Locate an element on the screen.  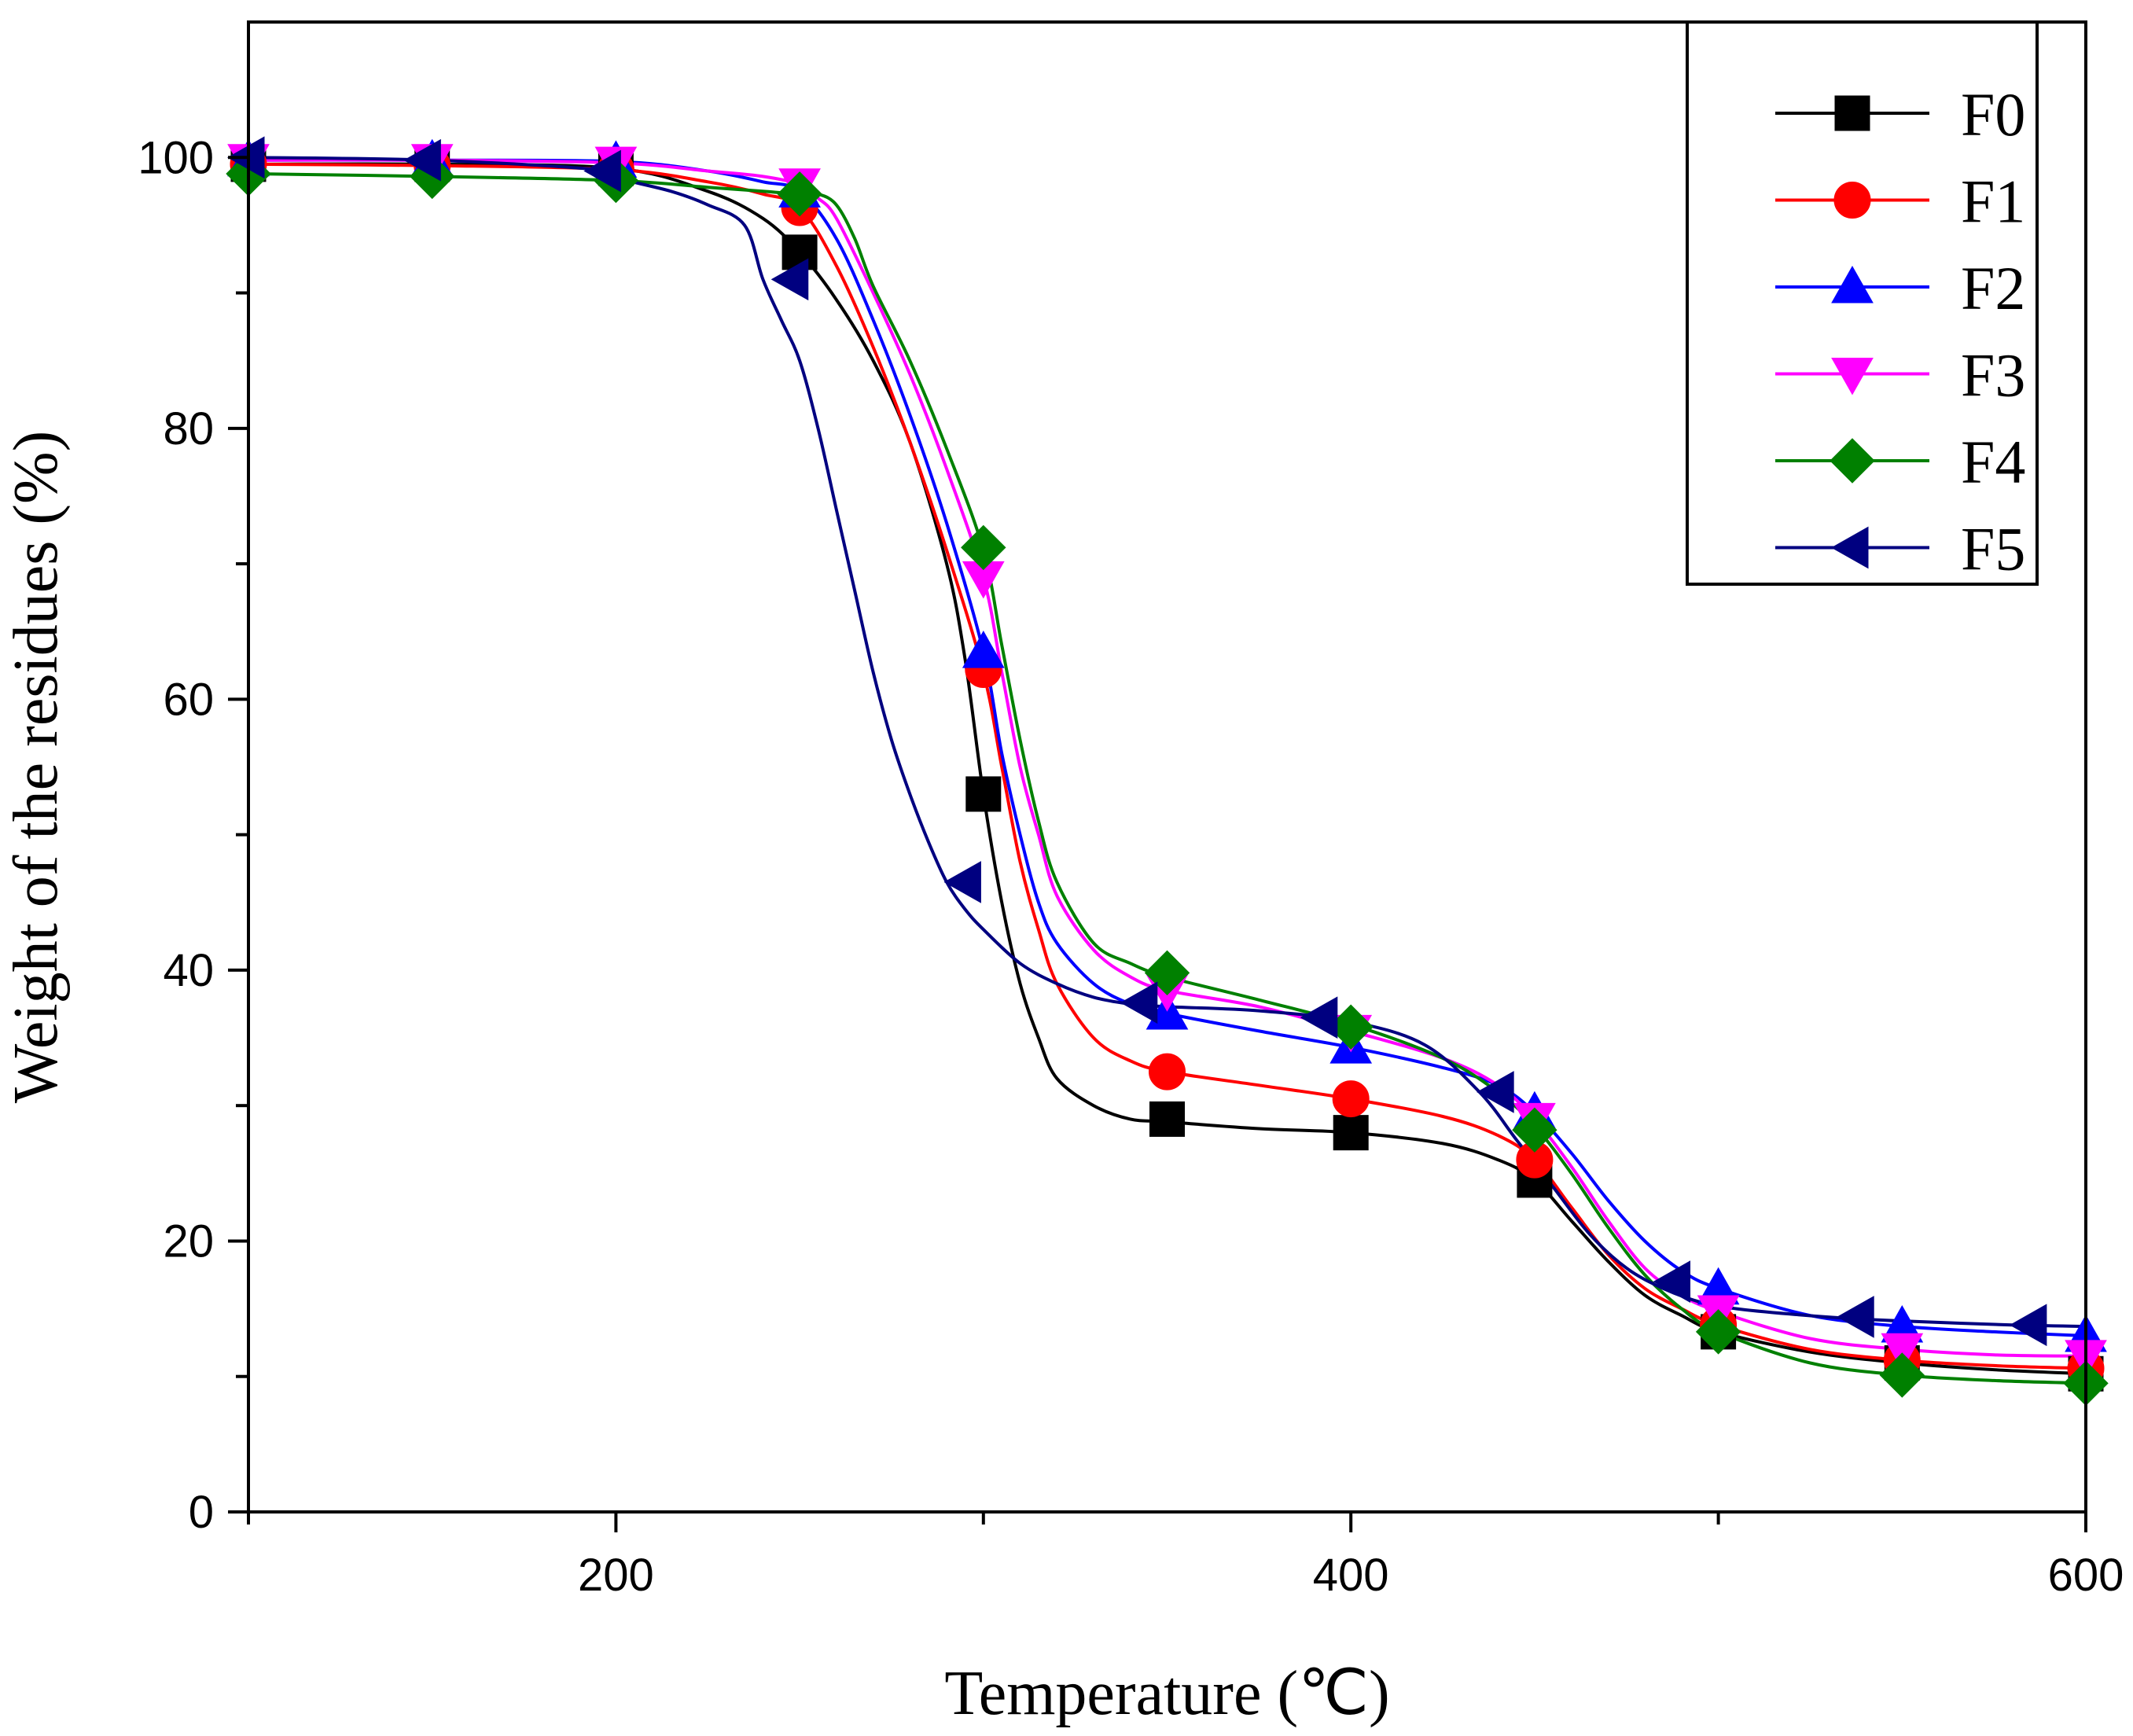
y-axis-title: Weight of the residues (%) is located at coordinates (37, 768).